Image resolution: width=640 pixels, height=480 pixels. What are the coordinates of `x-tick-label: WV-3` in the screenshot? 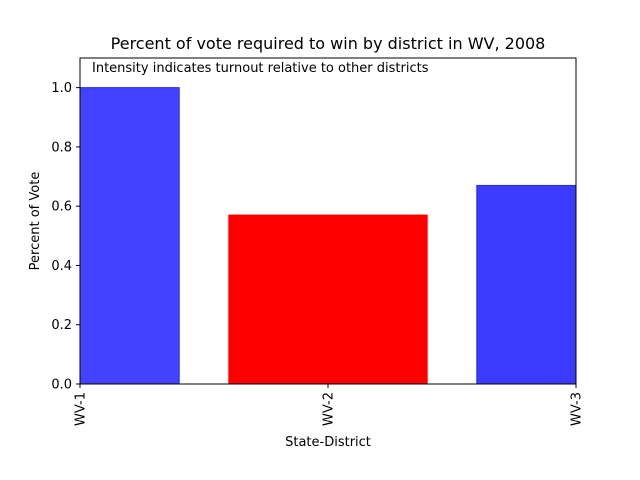 It's located at (577, 409).